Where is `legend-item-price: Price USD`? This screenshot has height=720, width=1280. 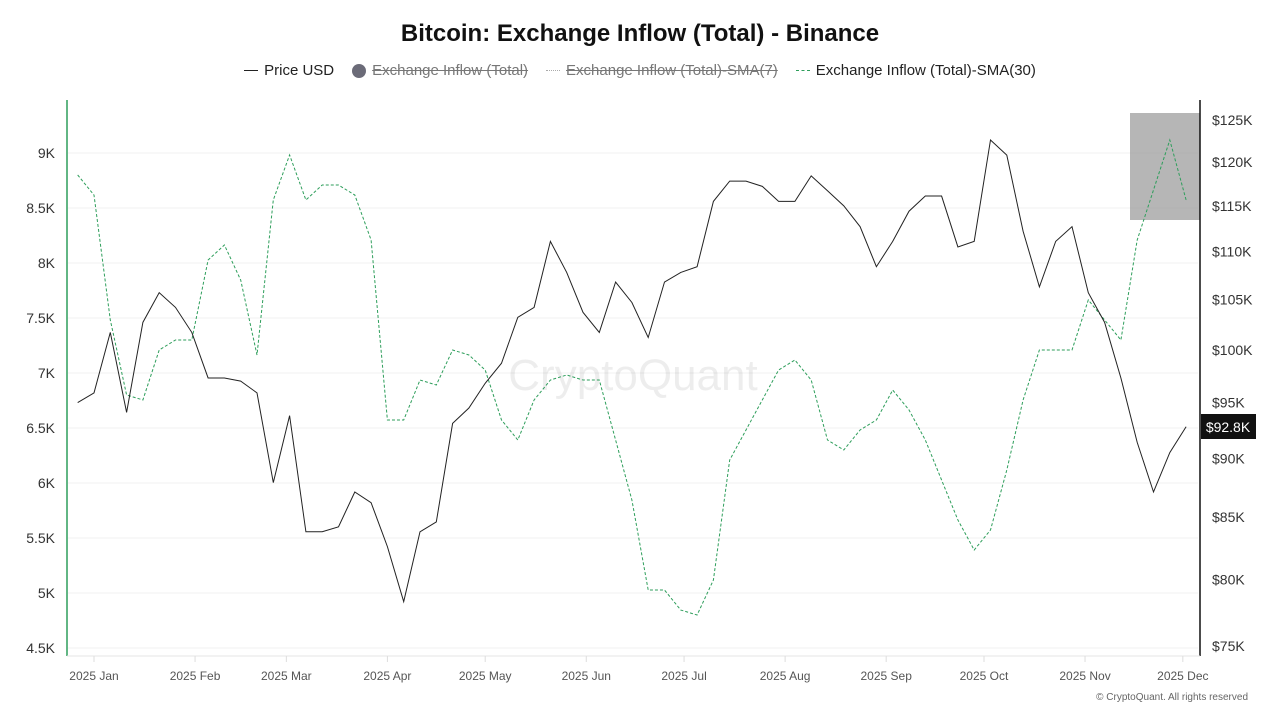 legend-item-price: Price USD is located at coordinates (289, 70).